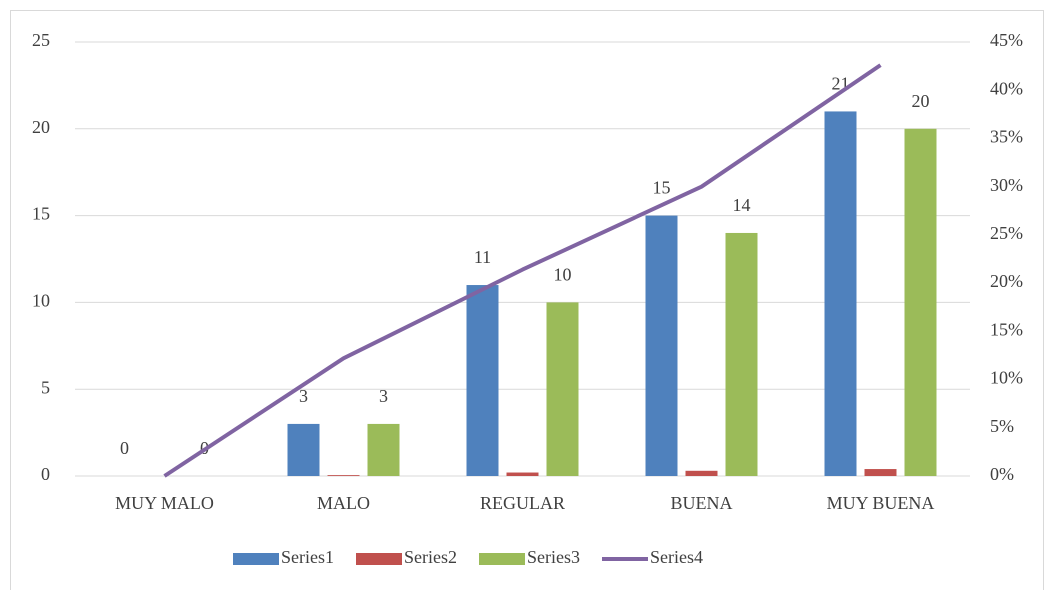 Image resolution: width=1054 pixels, height=590 pixels. What do you see at coordinates (1006, 40) in the screenshot?
I see `y2-tick-label: 45%` at bounding box center [1006, 40].